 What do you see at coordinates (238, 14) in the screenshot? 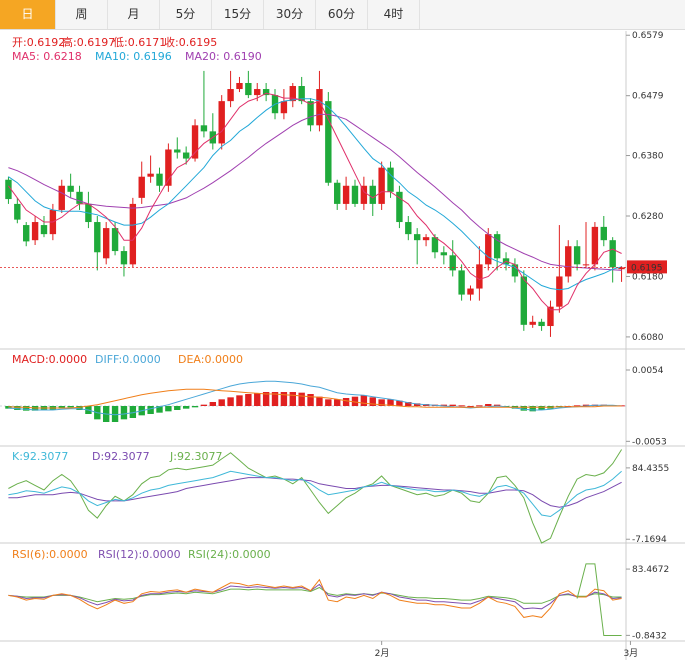
I see `tab-4: 15分` at bounding box center [238, 14].